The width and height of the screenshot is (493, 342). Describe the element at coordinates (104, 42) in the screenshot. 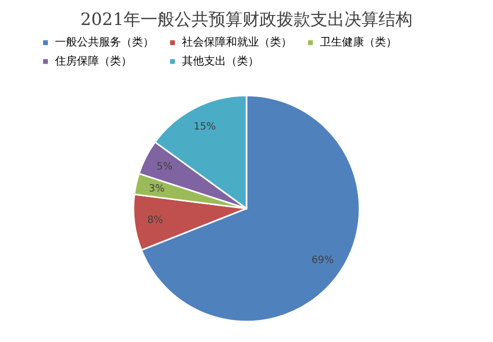

I see `legend-label: 一般公共服务（类）` at that location.